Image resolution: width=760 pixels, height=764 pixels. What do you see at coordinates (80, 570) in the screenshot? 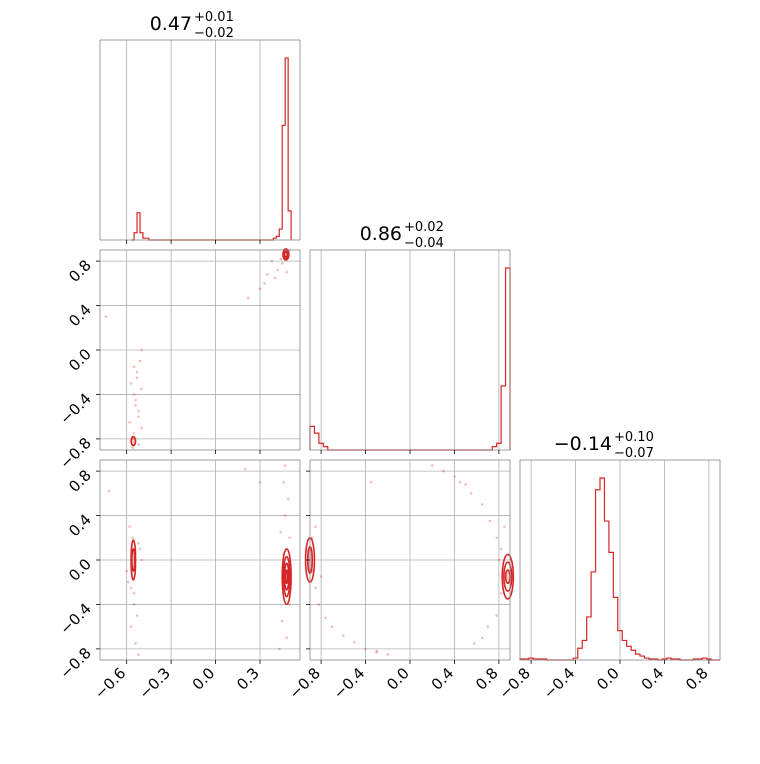
I see `panel-0-2-ytick-label-2: 0.0` at bounding box center [80, 570].